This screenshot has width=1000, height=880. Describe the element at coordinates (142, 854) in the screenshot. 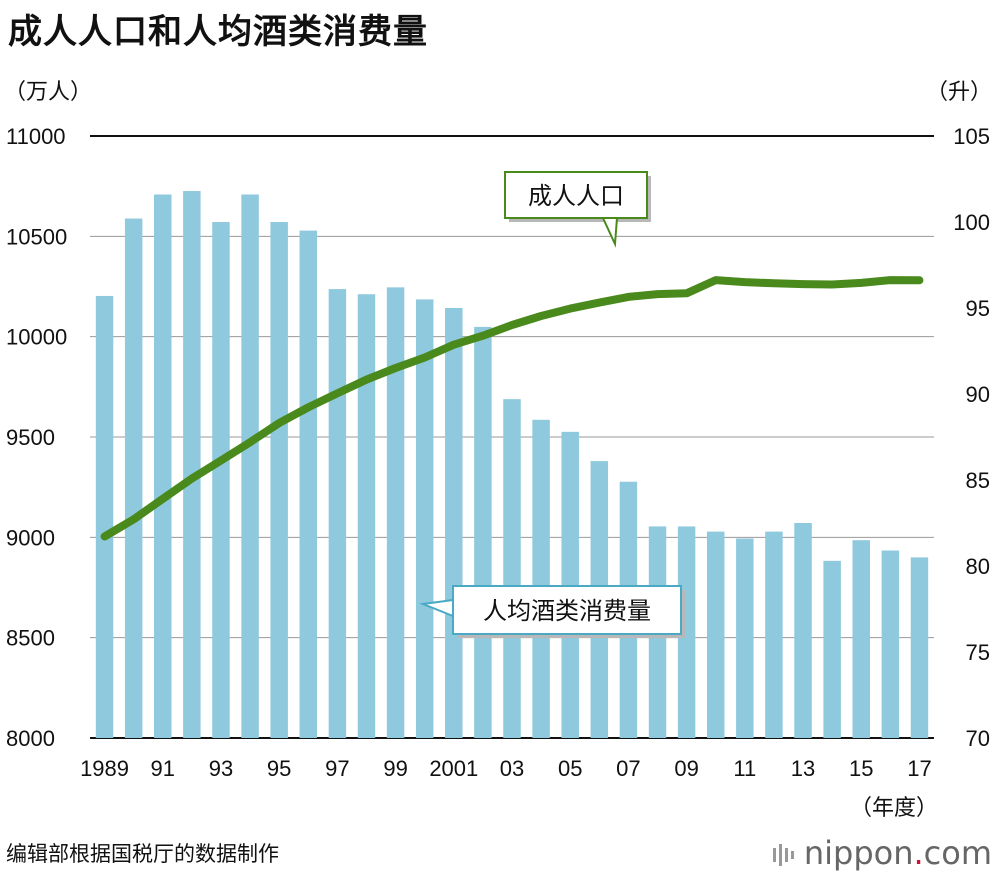

I see `source-note: 编辑部根据国税厅的数据制作` at that location.